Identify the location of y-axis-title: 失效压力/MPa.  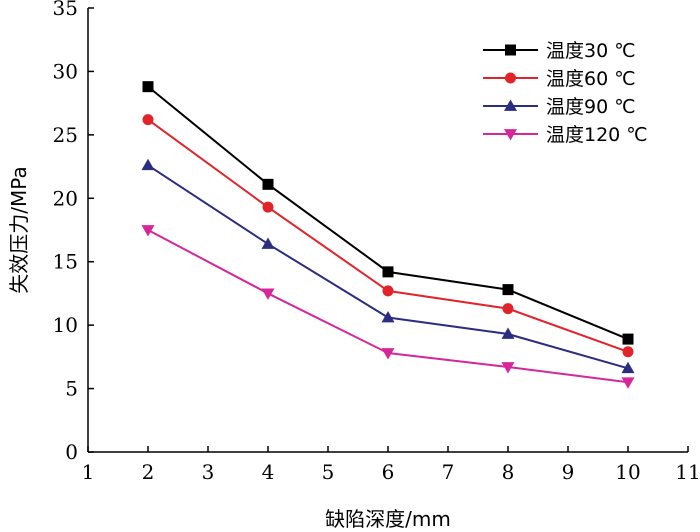
(19, 229).